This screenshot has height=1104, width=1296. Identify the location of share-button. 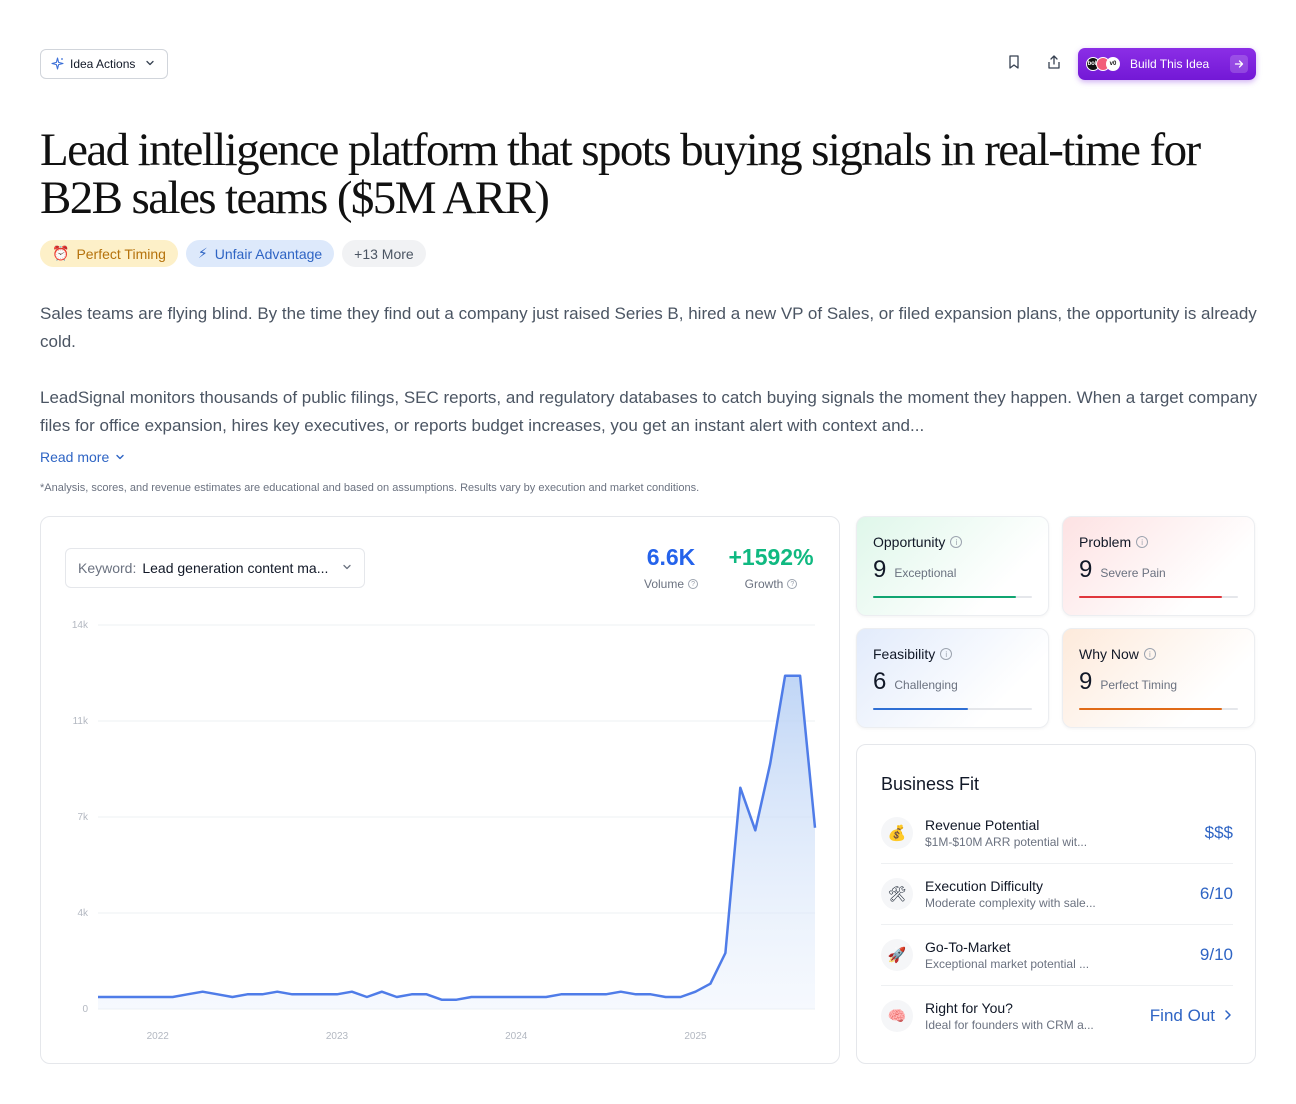
(1054, 64).